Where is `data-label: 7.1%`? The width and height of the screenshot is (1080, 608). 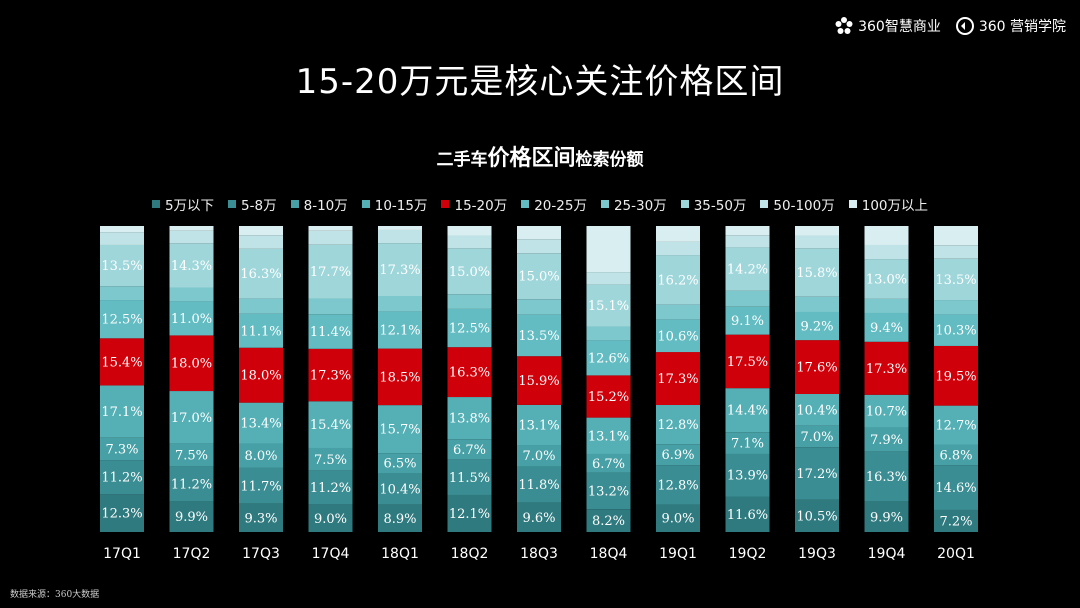
data-label: 7.1% is located at coordinates (747, 444).